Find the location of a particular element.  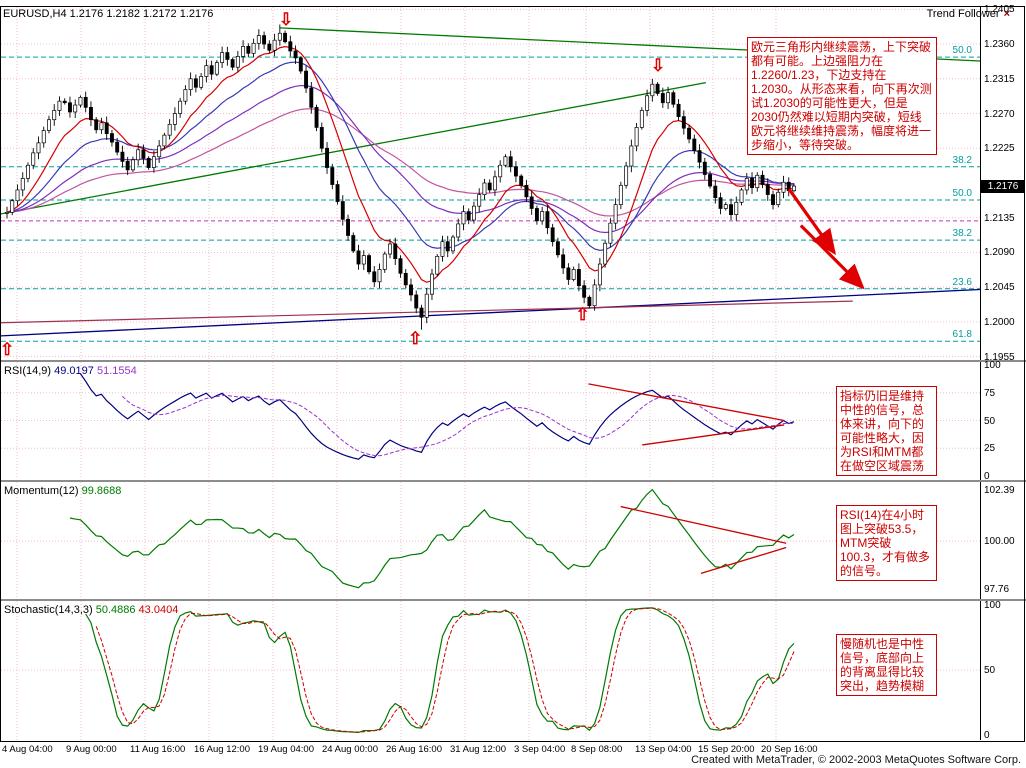

stochastic-scale-label: 0 is located at coordinates (987, 735).